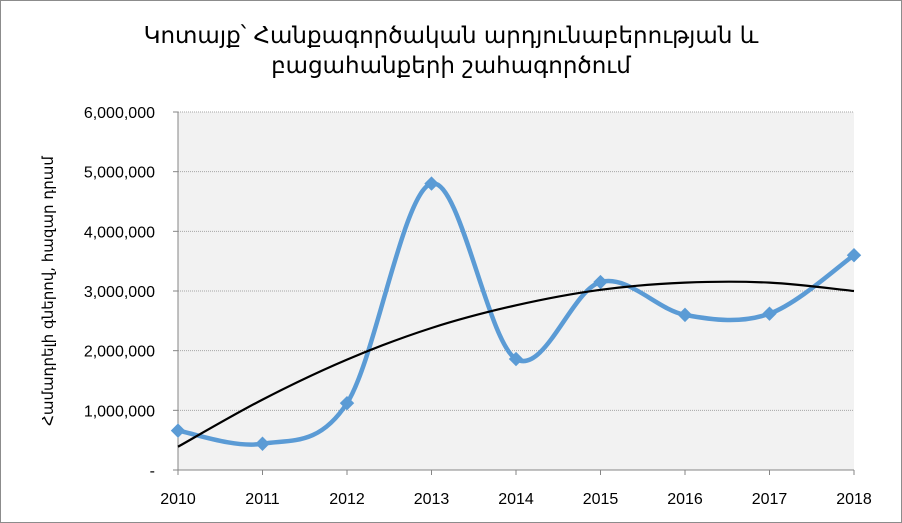 The image size is (902, 523). Describe the element at coordinates (601, 499) in the screenshot. I see `x-tick-label: 2015` at that location.